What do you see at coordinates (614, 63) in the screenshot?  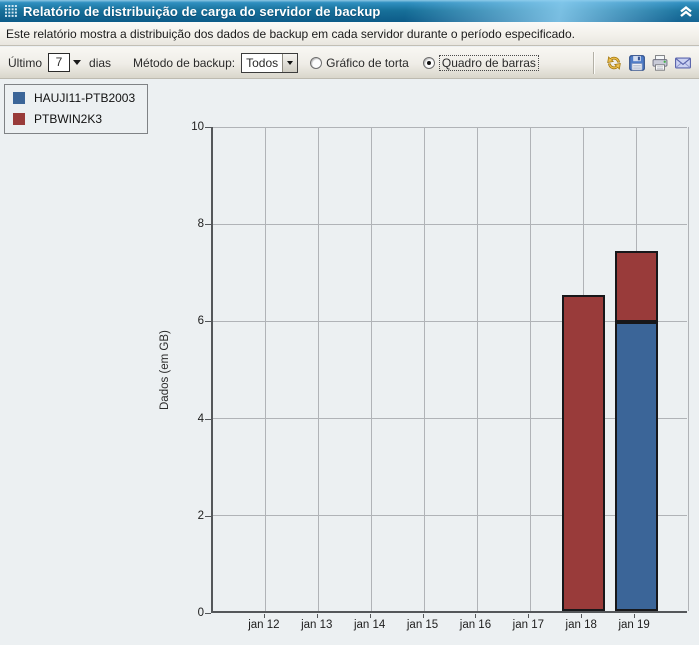 I see `refresh-icon` at bounding box center [614, 63].